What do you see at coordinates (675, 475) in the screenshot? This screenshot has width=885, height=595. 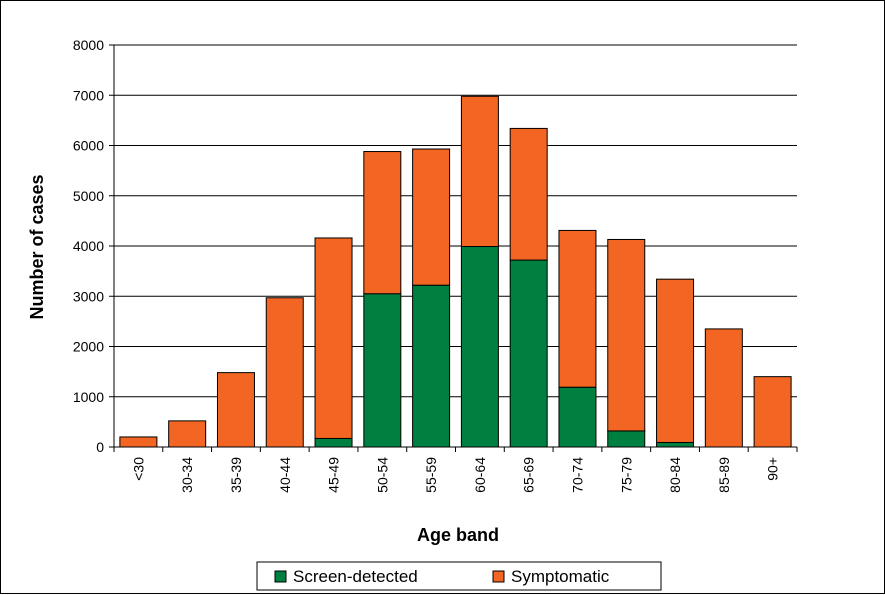 I see `x-tick-label: 80-84` at bounding box center [675, 475].